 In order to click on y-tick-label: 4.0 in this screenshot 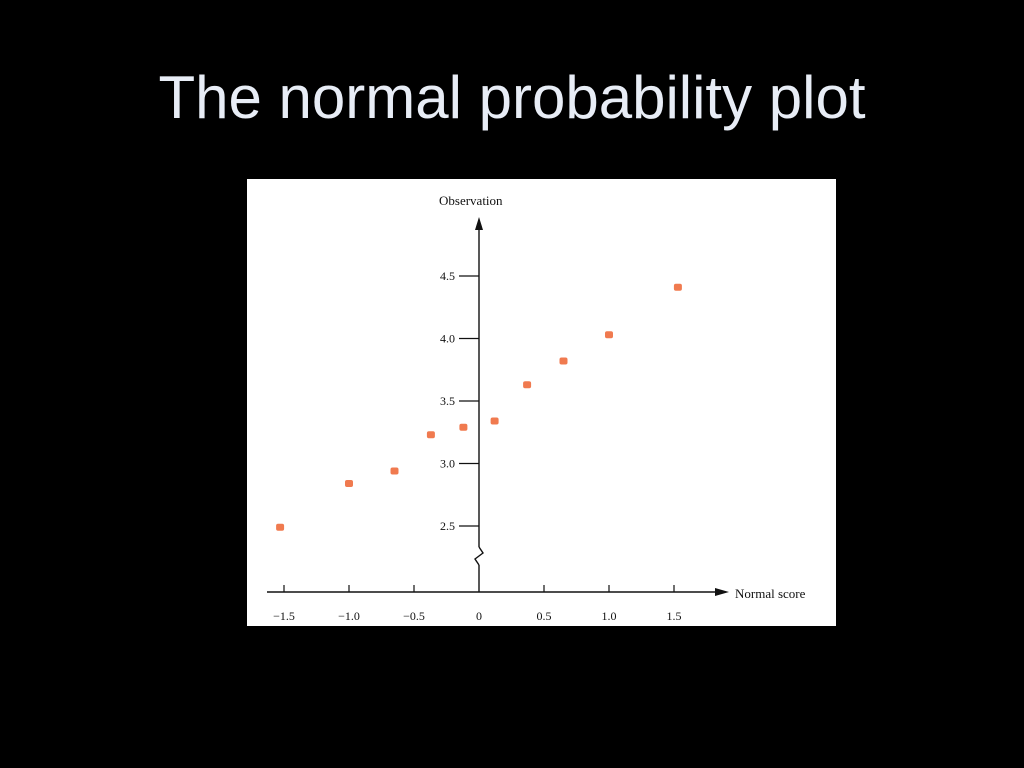, I will do `click(447, 339)`.